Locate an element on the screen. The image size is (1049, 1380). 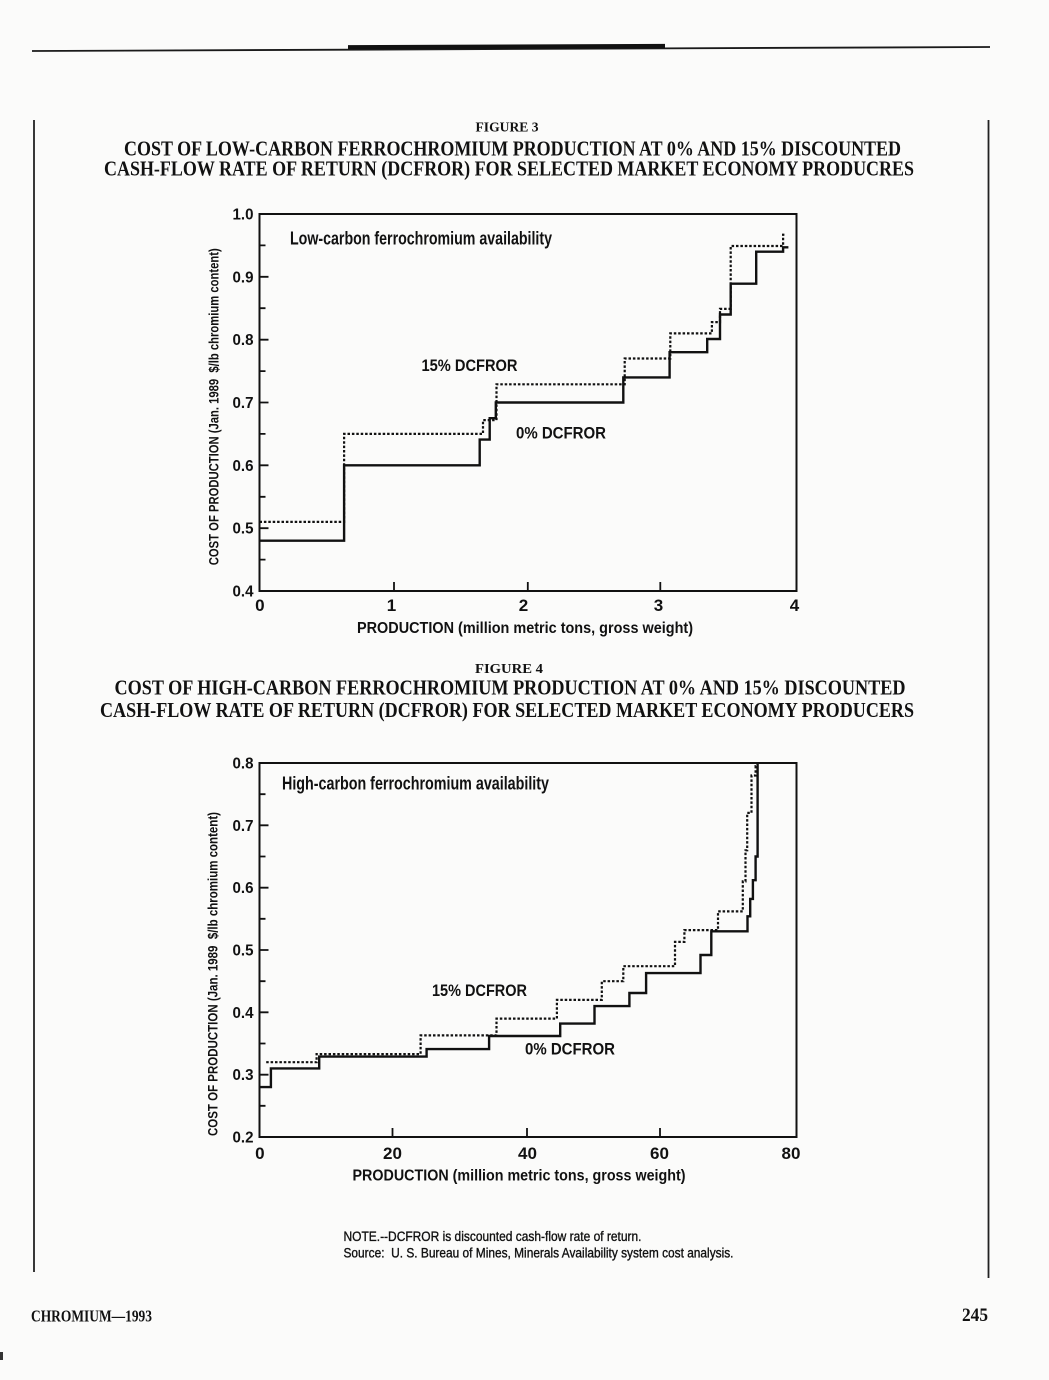
svg-text: 20 is located at coordinates (392, 1153).